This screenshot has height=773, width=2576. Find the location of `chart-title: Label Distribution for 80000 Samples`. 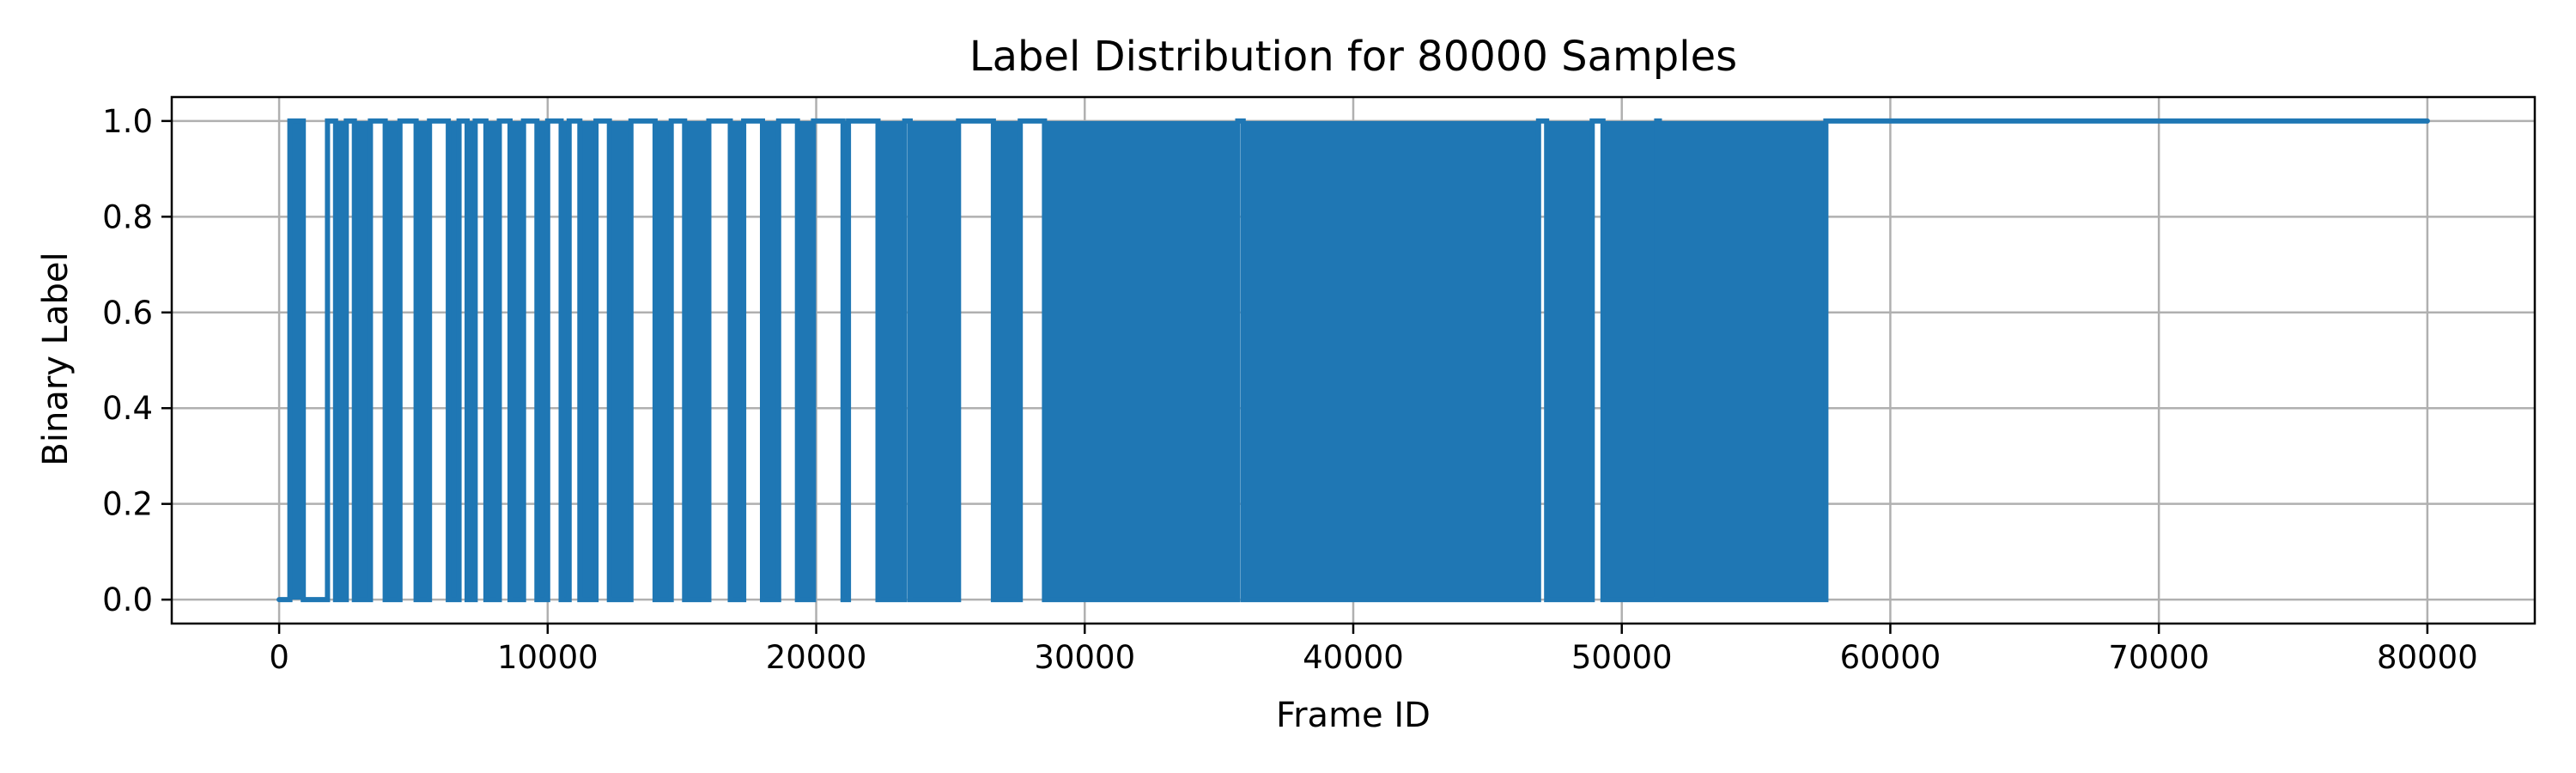

chart-title: Label Distribution for 80000 Samples is located at coordinates (1353, 57).